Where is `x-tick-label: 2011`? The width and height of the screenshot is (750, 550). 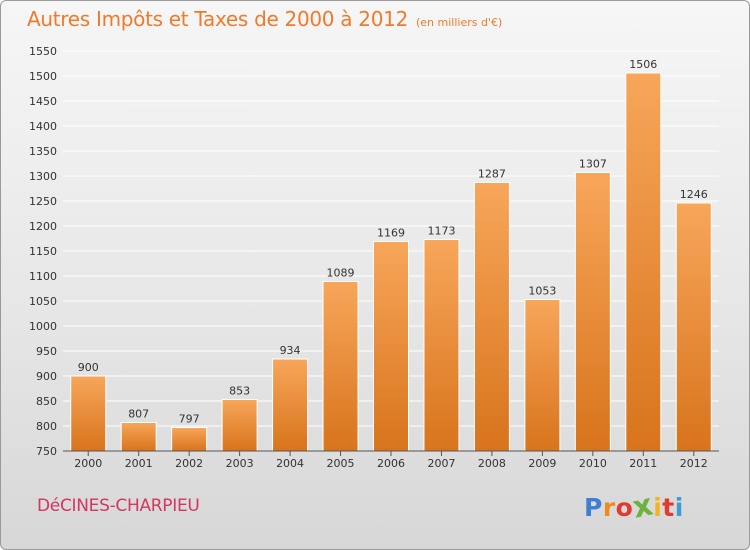
x-tick-label: 2011 is located at coordinates (643, 463).